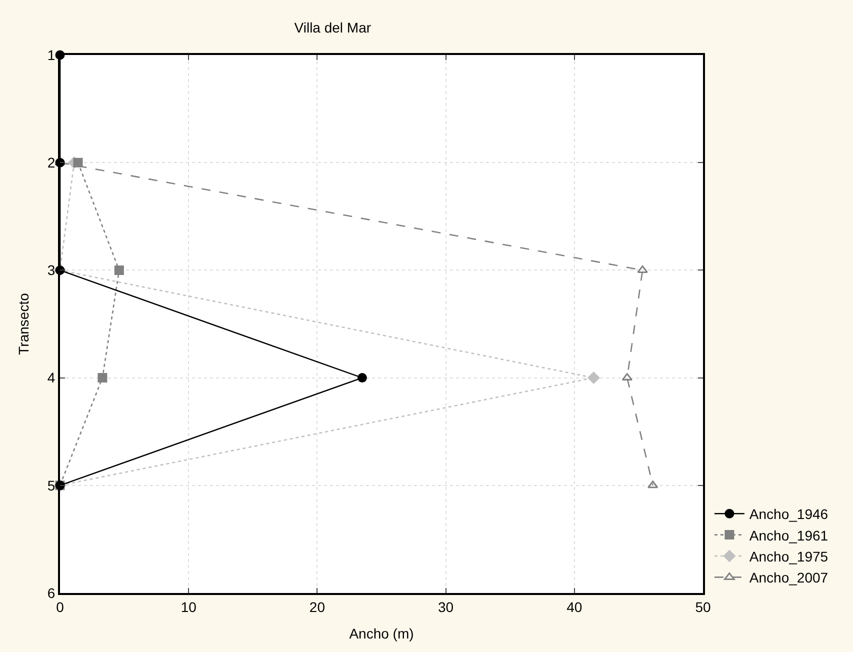 The image size is (853, 652). I want to click on legend-label: Ancho_1975, so click(788, 556).